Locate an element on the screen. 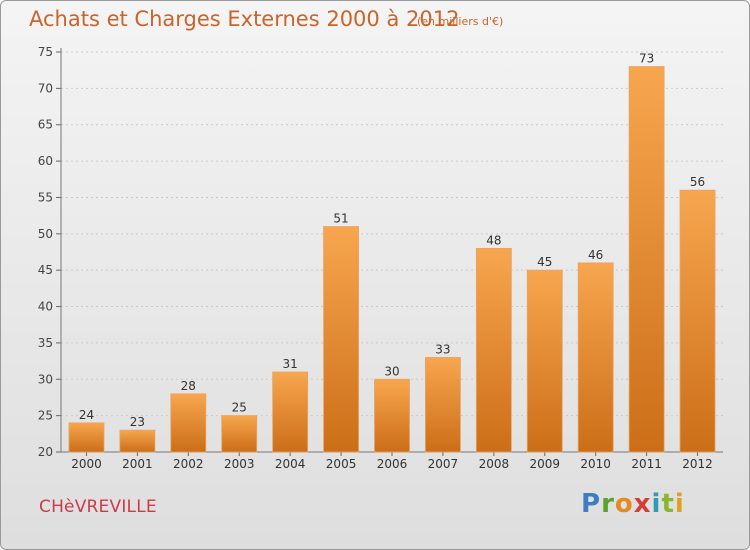  data-label: 23 is located at coordinates (137, 422).